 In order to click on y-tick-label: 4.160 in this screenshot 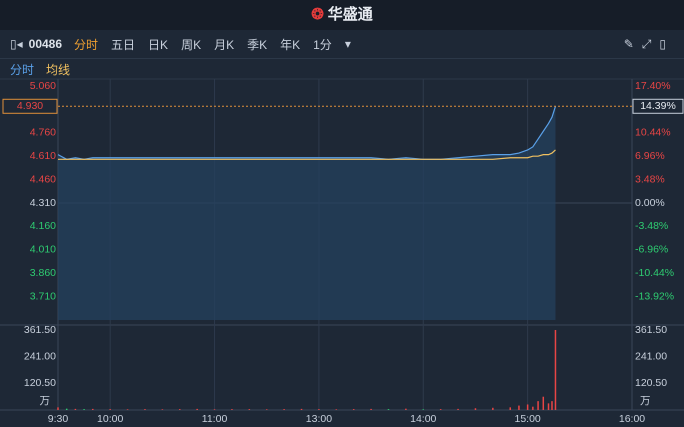, I will do `click(43, 226)`.